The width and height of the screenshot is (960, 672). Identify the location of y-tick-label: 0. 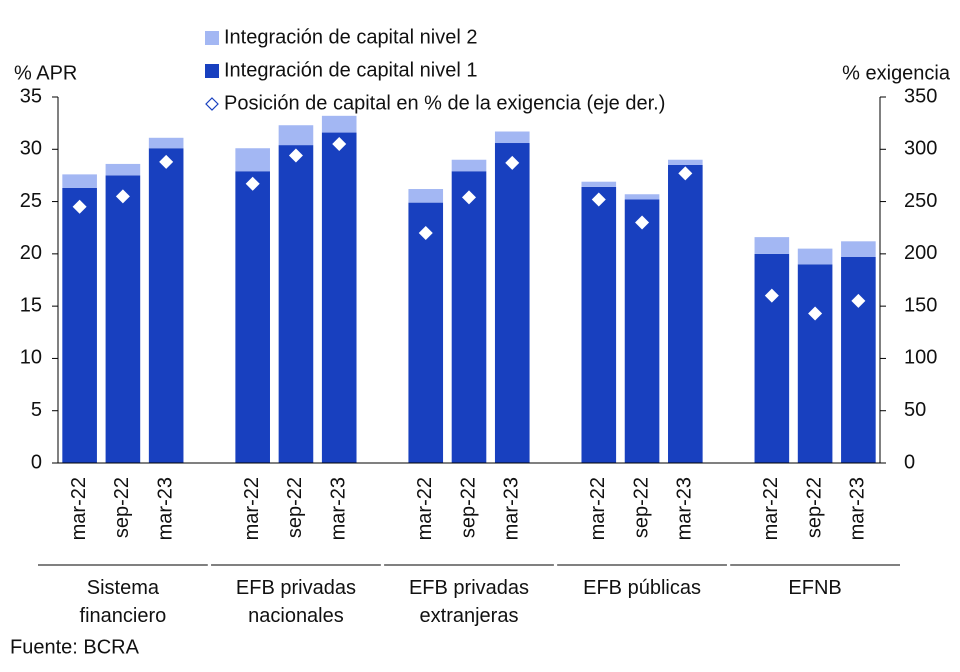
(36, 462).